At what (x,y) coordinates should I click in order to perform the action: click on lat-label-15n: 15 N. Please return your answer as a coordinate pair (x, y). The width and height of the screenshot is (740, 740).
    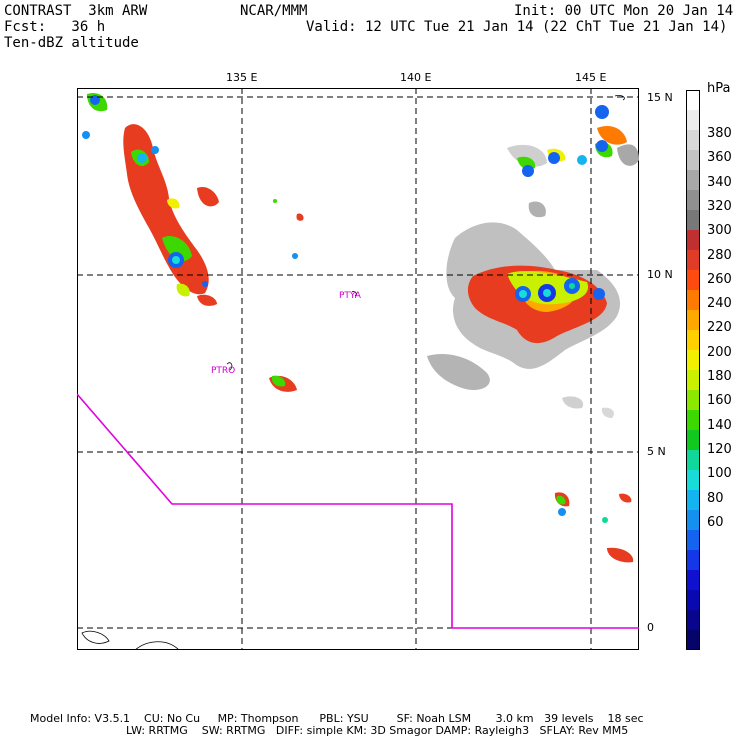
    Looking at the image, I should click on (660, 97).